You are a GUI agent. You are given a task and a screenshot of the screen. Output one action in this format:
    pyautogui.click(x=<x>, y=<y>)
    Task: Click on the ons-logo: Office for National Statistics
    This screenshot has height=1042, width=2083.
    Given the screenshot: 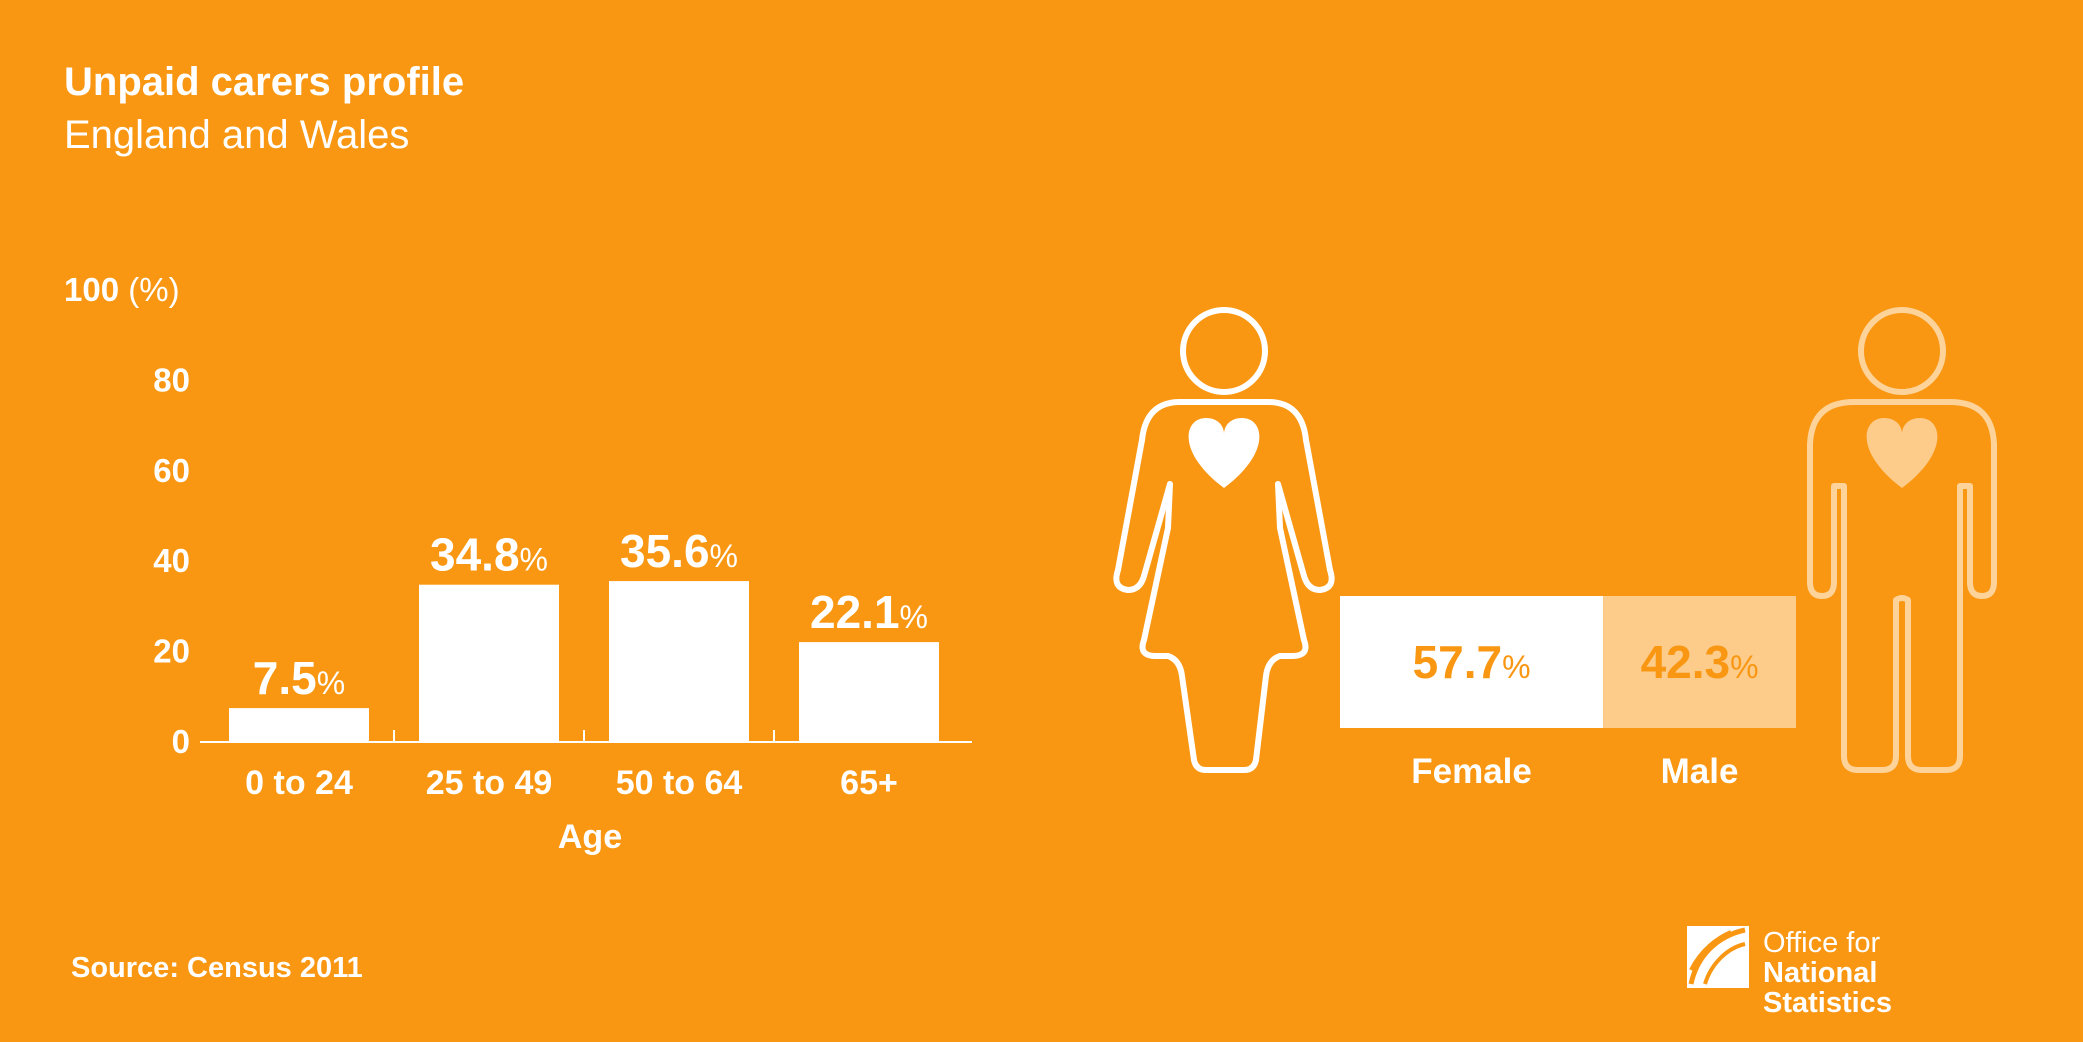 What is the action you would take?
    pyautogui.click(x=1847, y=971)
    